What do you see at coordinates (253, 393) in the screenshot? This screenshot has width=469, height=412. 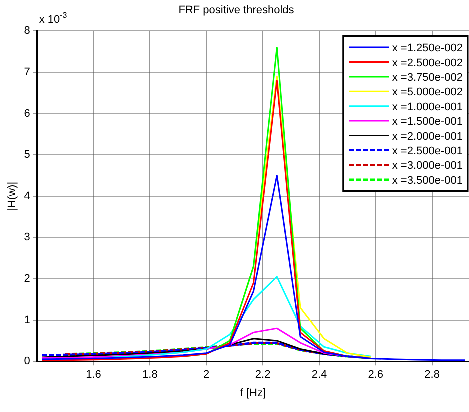 I see `x-axis-title: f [Hz]` at bounding box center [253, 393].